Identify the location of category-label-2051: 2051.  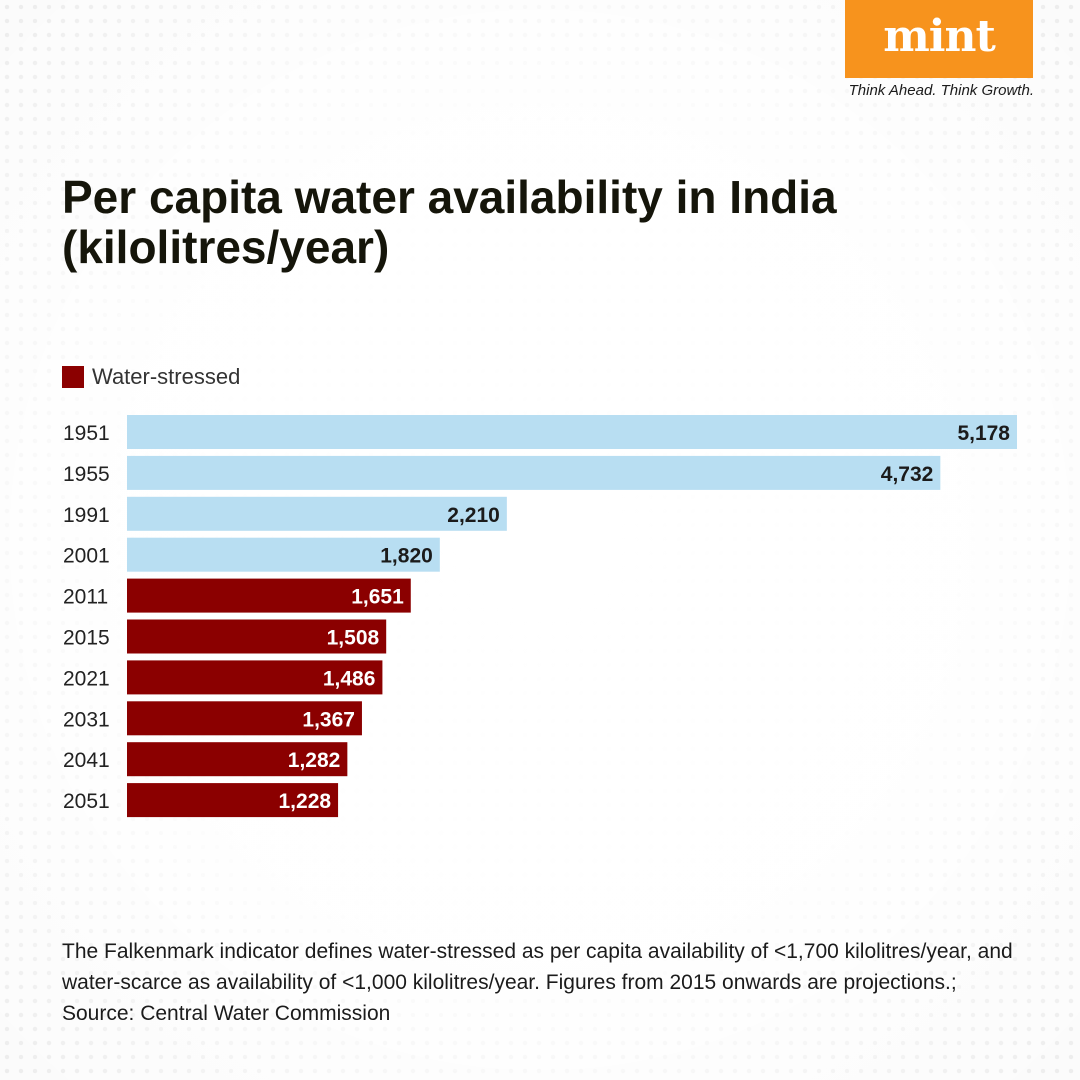
(86, 801).